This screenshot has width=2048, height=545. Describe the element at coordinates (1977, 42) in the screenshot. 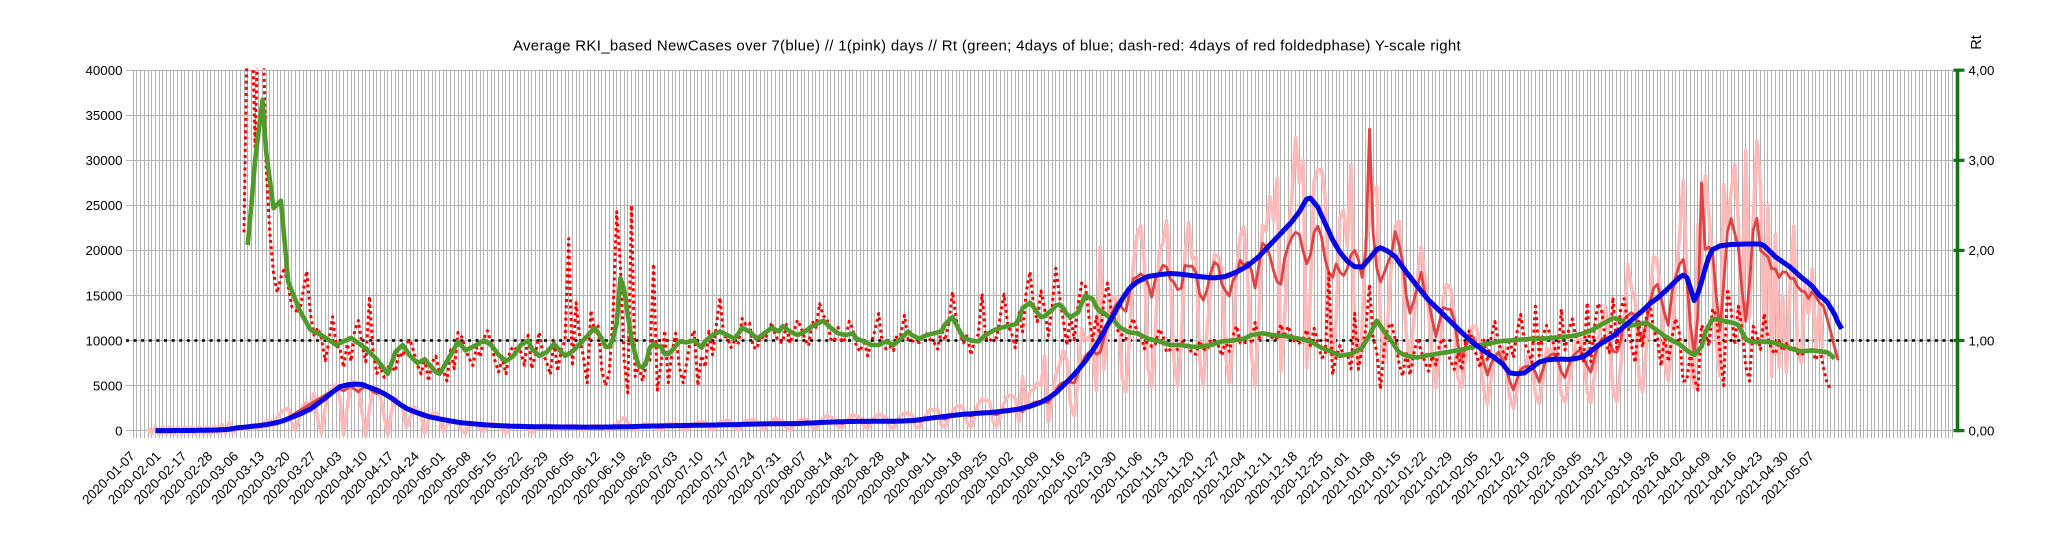

I see `svg-text: Rt` at that location.